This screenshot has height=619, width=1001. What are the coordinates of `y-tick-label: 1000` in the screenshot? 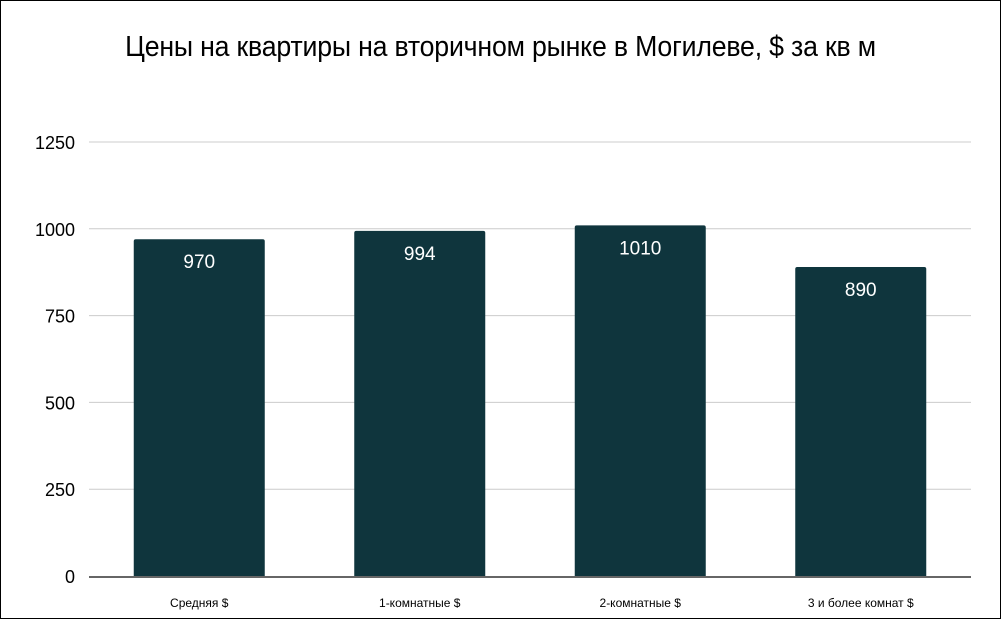 It's located at (55, 230).